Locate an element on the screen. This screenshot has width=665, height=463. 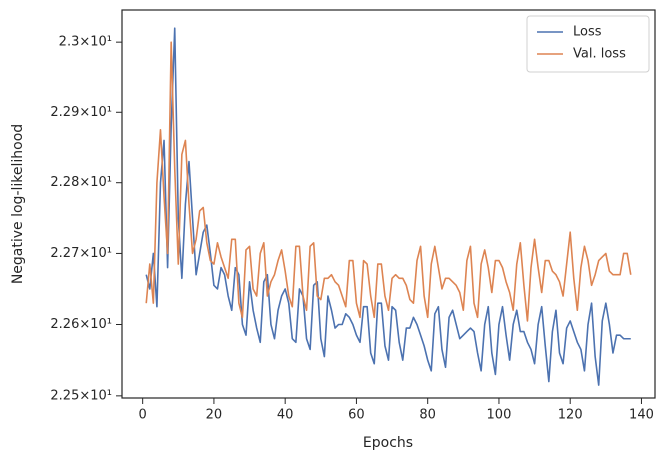
y-tick-label: 2.29×10¹ is located at coordinates (81, 112).